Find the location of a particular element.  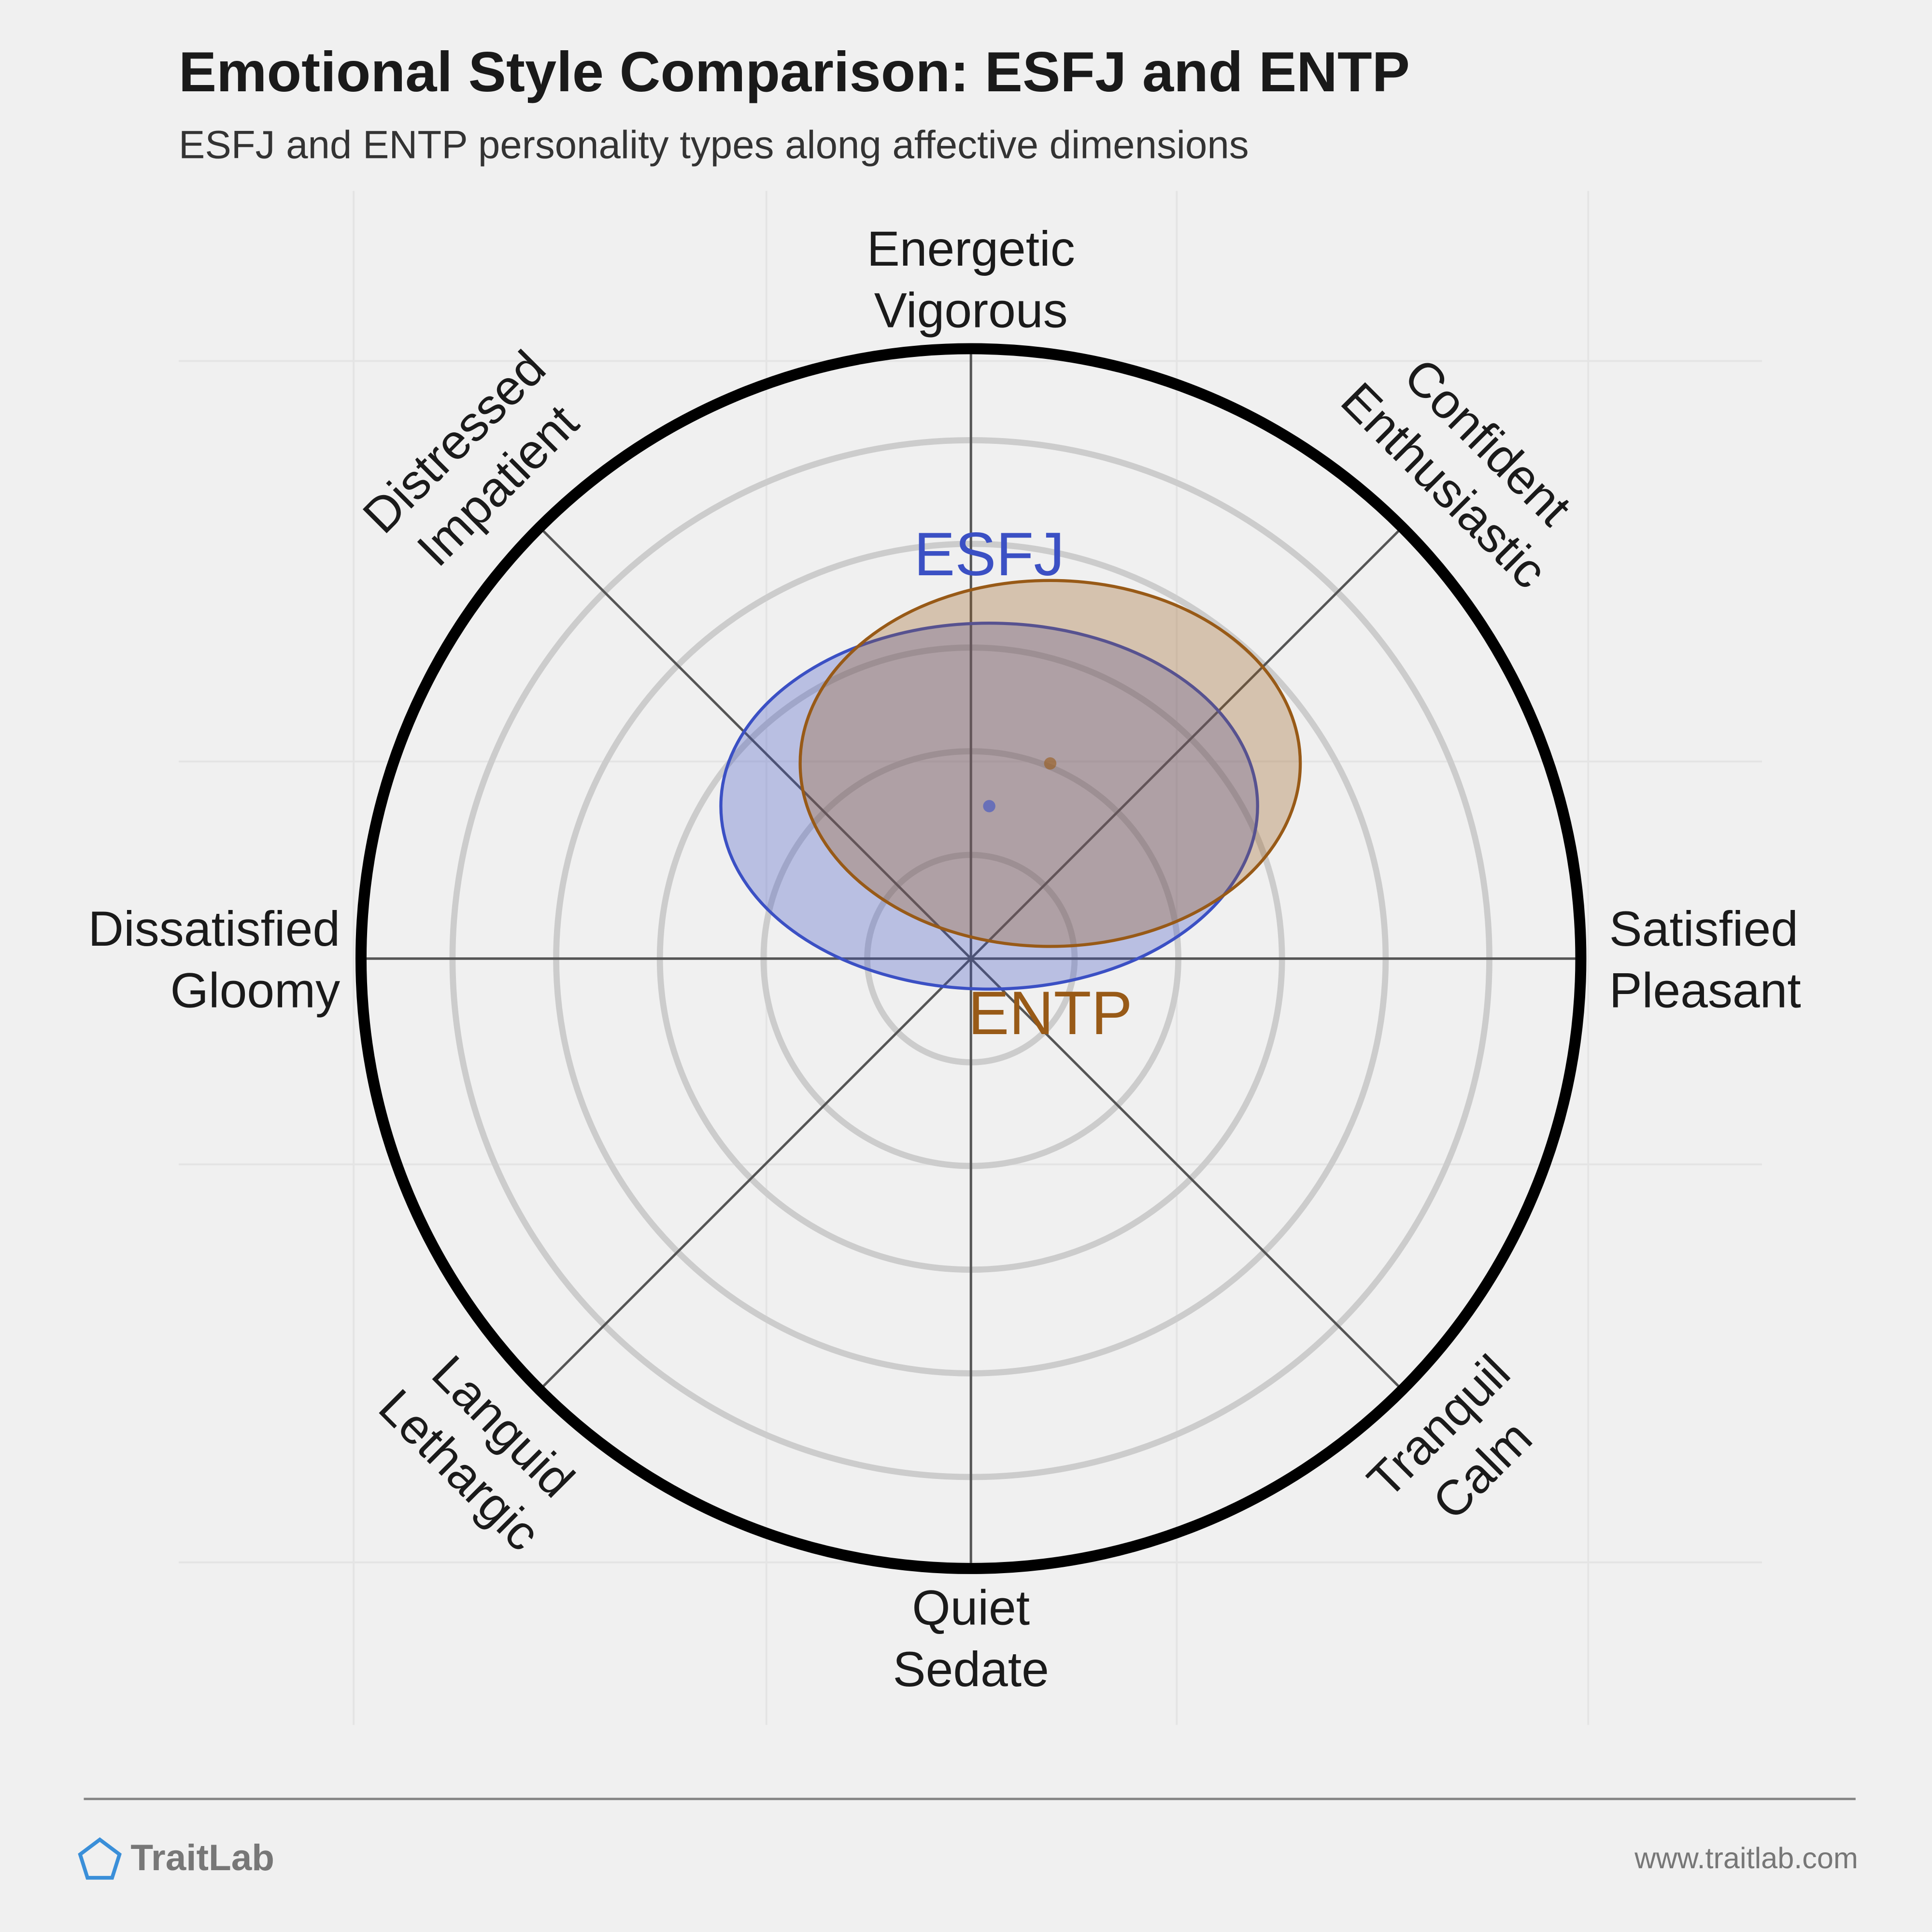

axis-label: Dissatisfied Gloomy is located at coordinates (214, 959).